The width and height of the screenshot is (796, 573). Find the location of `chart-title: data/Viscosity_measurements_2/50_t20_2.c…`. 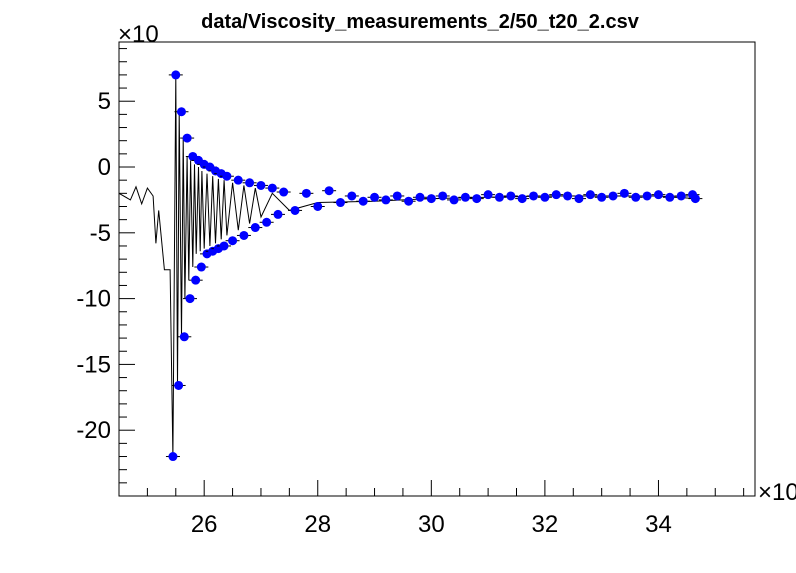

chart-title: data/Viscosity_measurements_2/50_t20_2.c… is located at coordinates (420, 22).